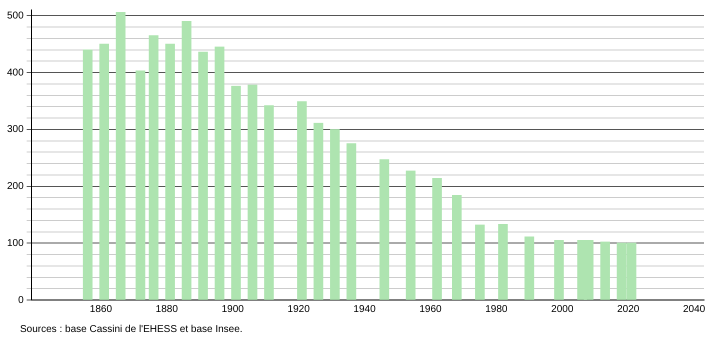 The width and height of the screenshot is (710, 340). What do you see at coordinates (101, 309) in the screenshot?
I see `x-tick-label: 1860` at bounding box center [101, 309].